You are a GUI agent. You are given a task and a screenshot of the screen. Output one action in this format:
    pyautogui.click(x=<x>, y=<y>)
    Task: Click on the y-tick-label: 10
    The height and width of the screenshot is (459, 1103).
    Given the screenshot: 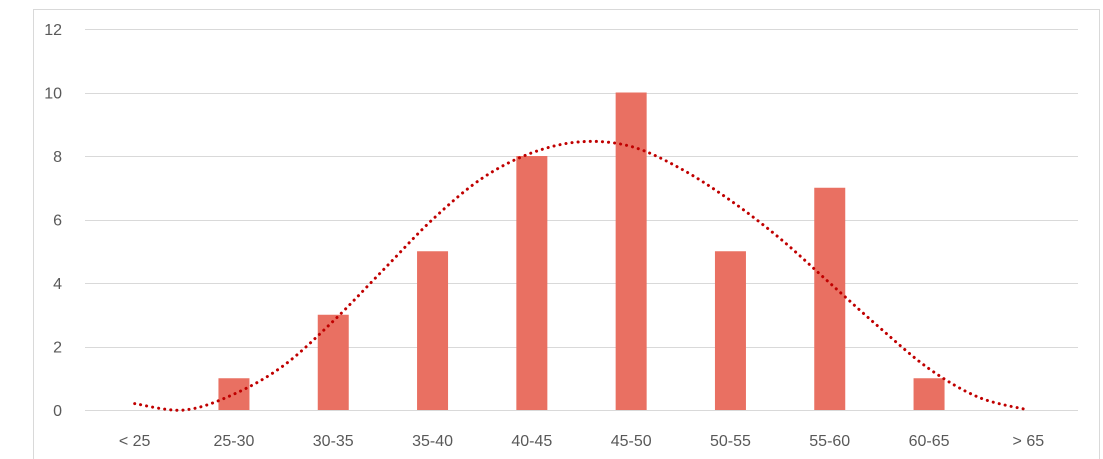 What is the action you would take?
    pyautogui.click(x=53, y=94)
    